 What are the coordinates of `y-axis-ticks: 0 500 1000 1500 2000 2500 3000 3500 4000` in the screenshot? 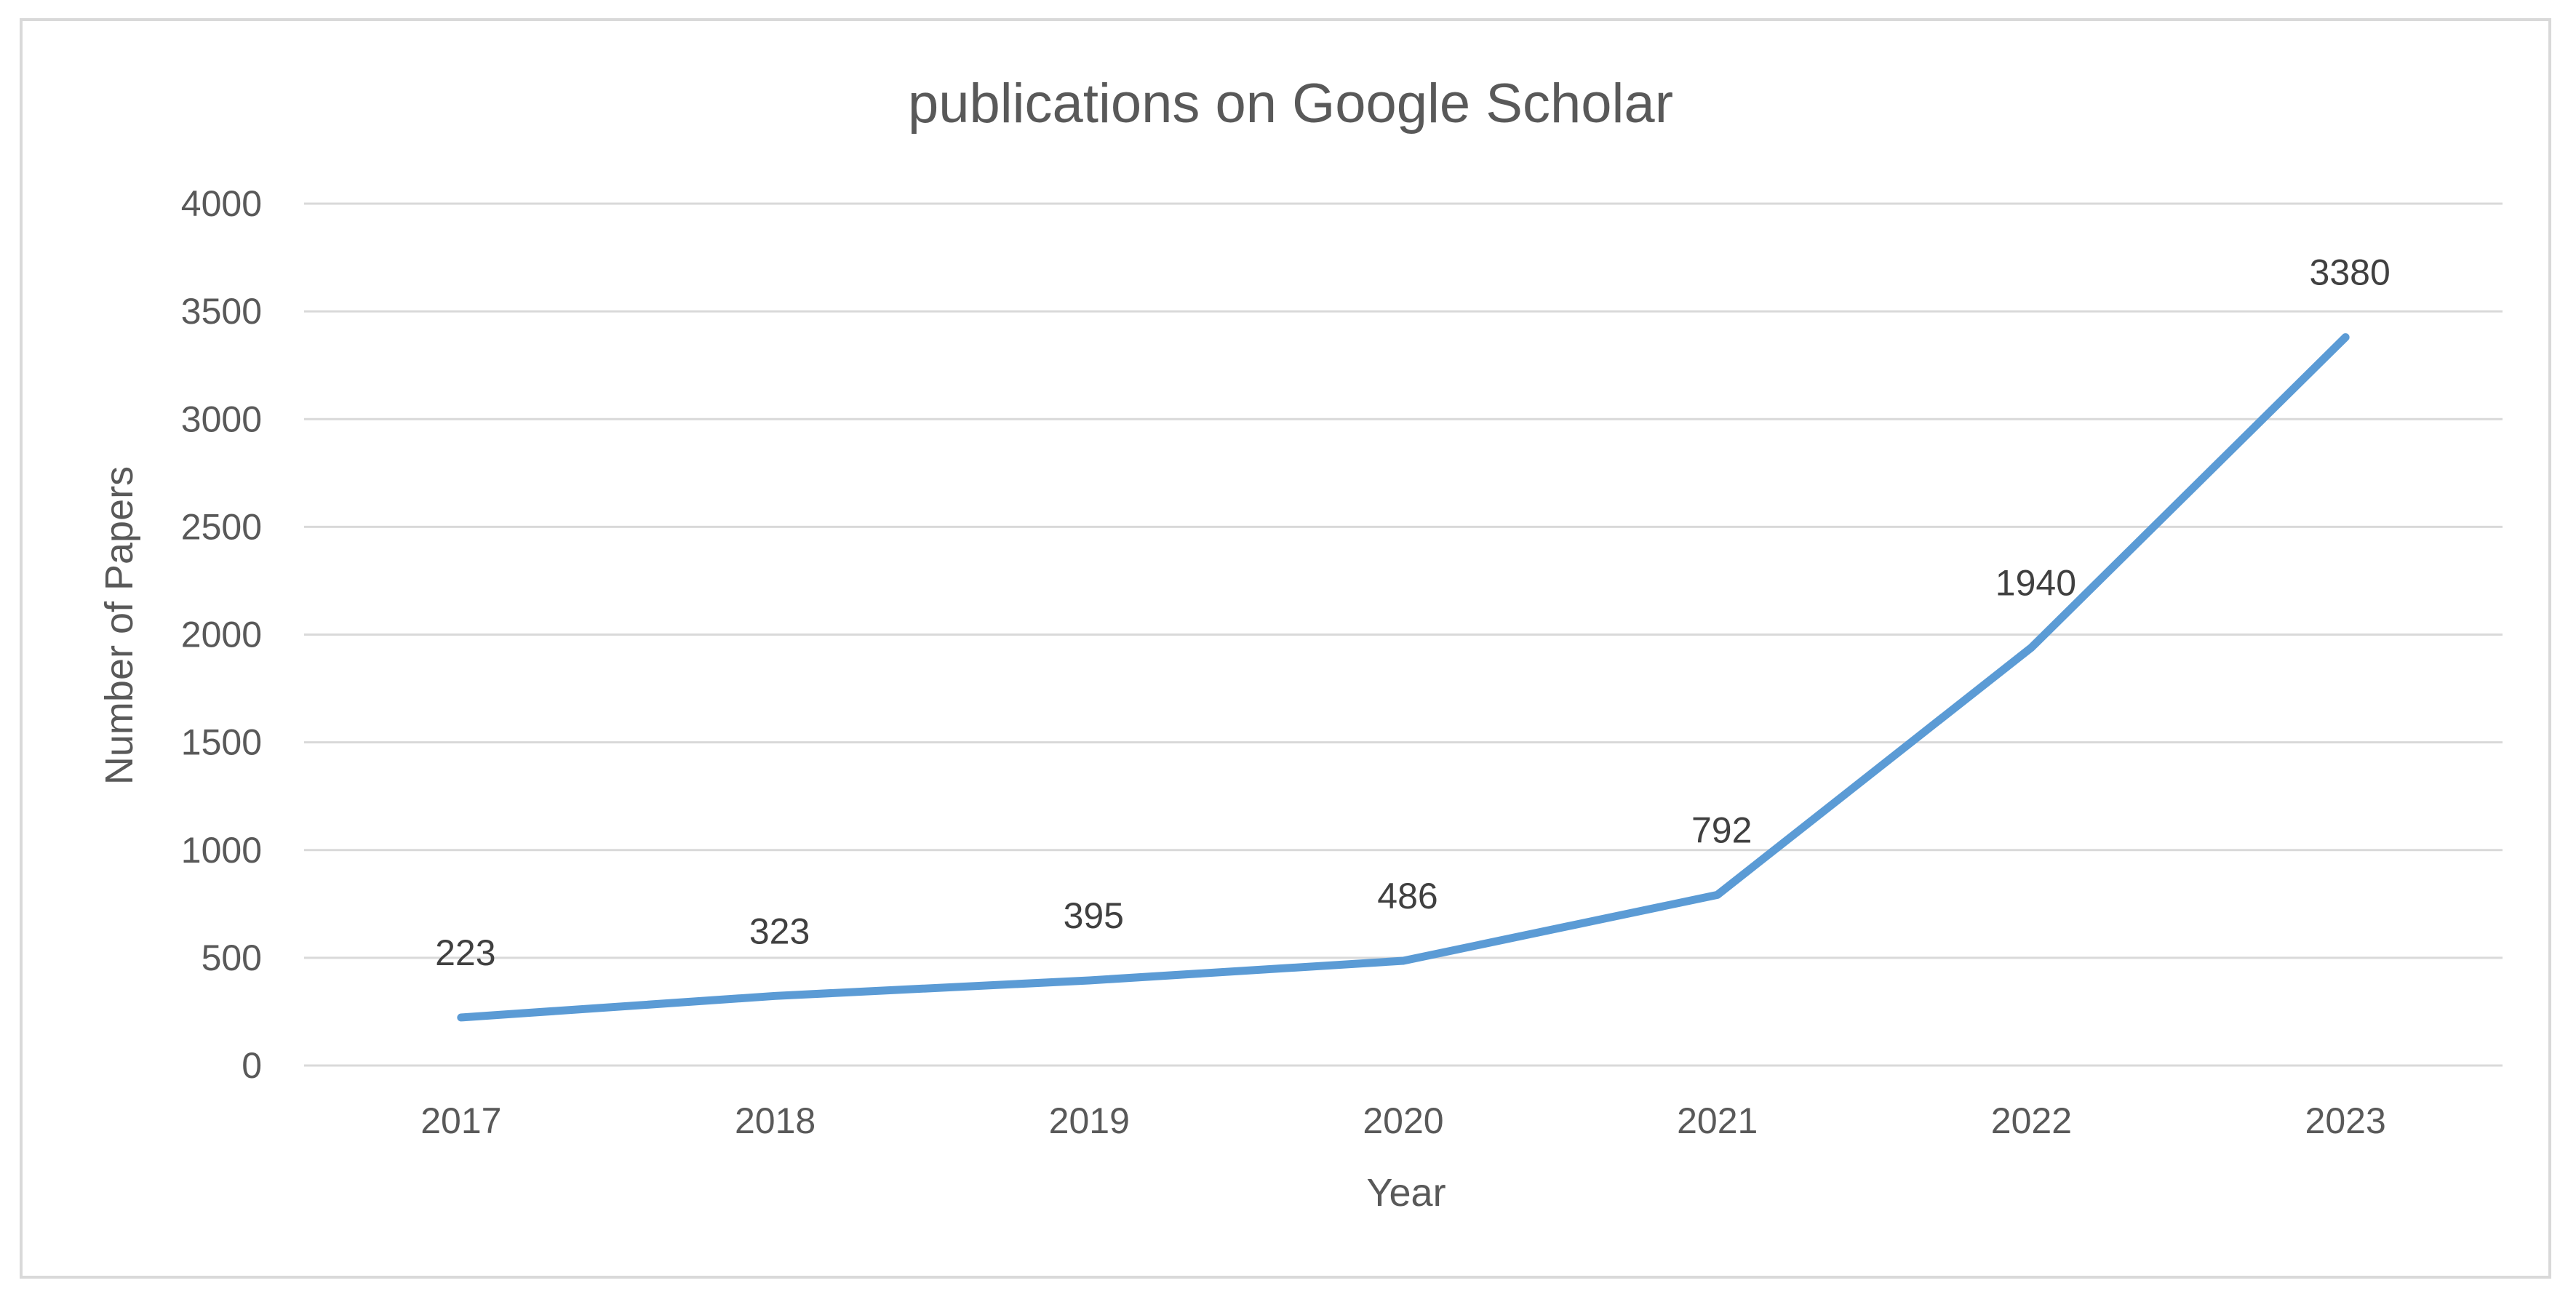 It's located at (221, 634).